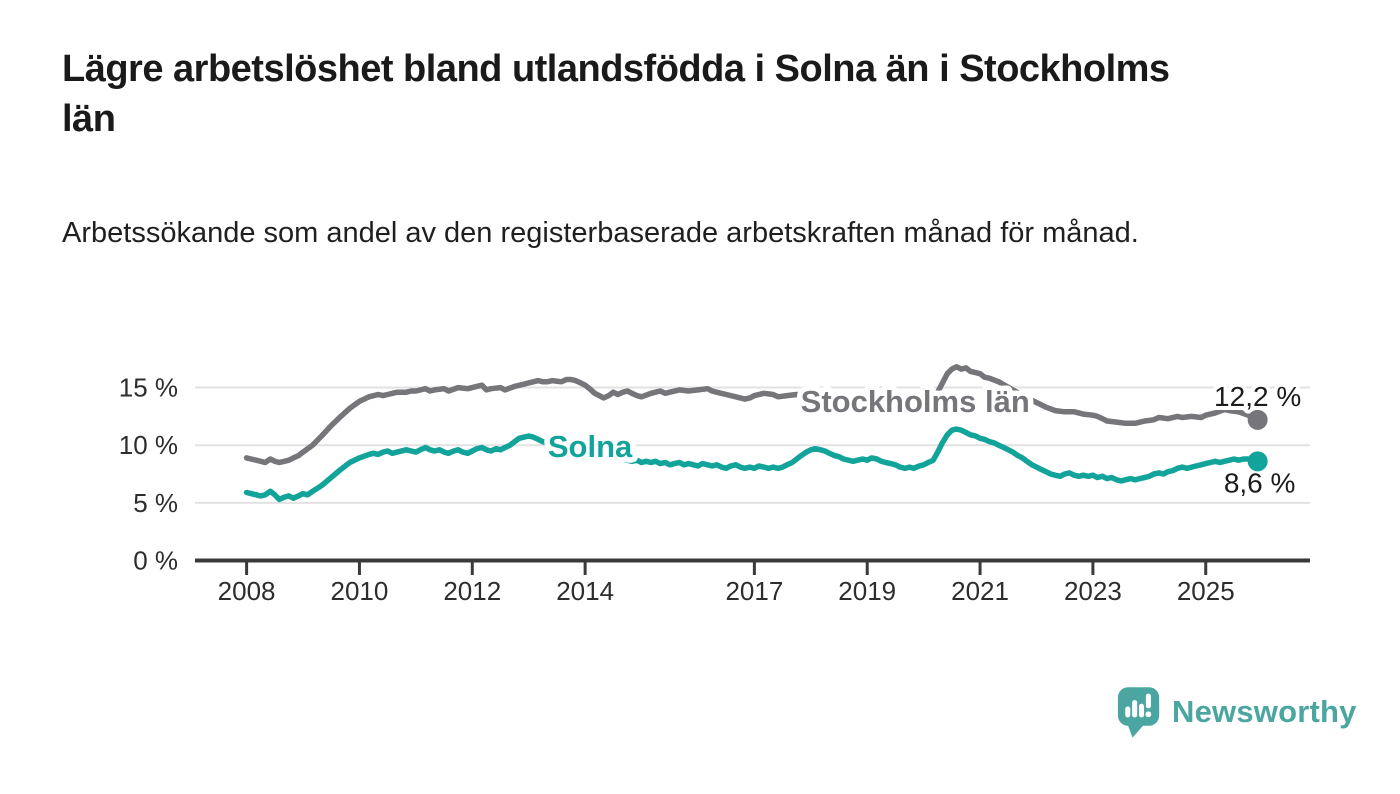 This screenshot has width=1400, height=794. Describe the element at coordinates (1206, 591) in the screenshot. I see `x-axis-label: 2025` at that location.